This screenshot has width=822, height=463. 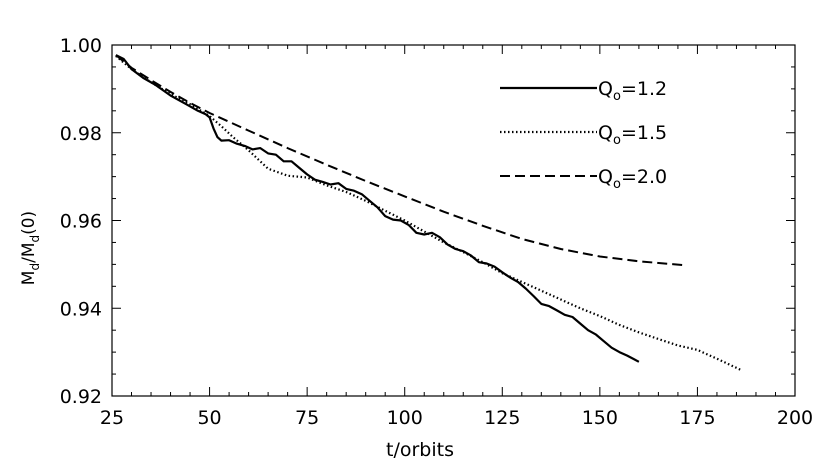 I want to click on x-tick-label: 125, so click(x=502, y=418).